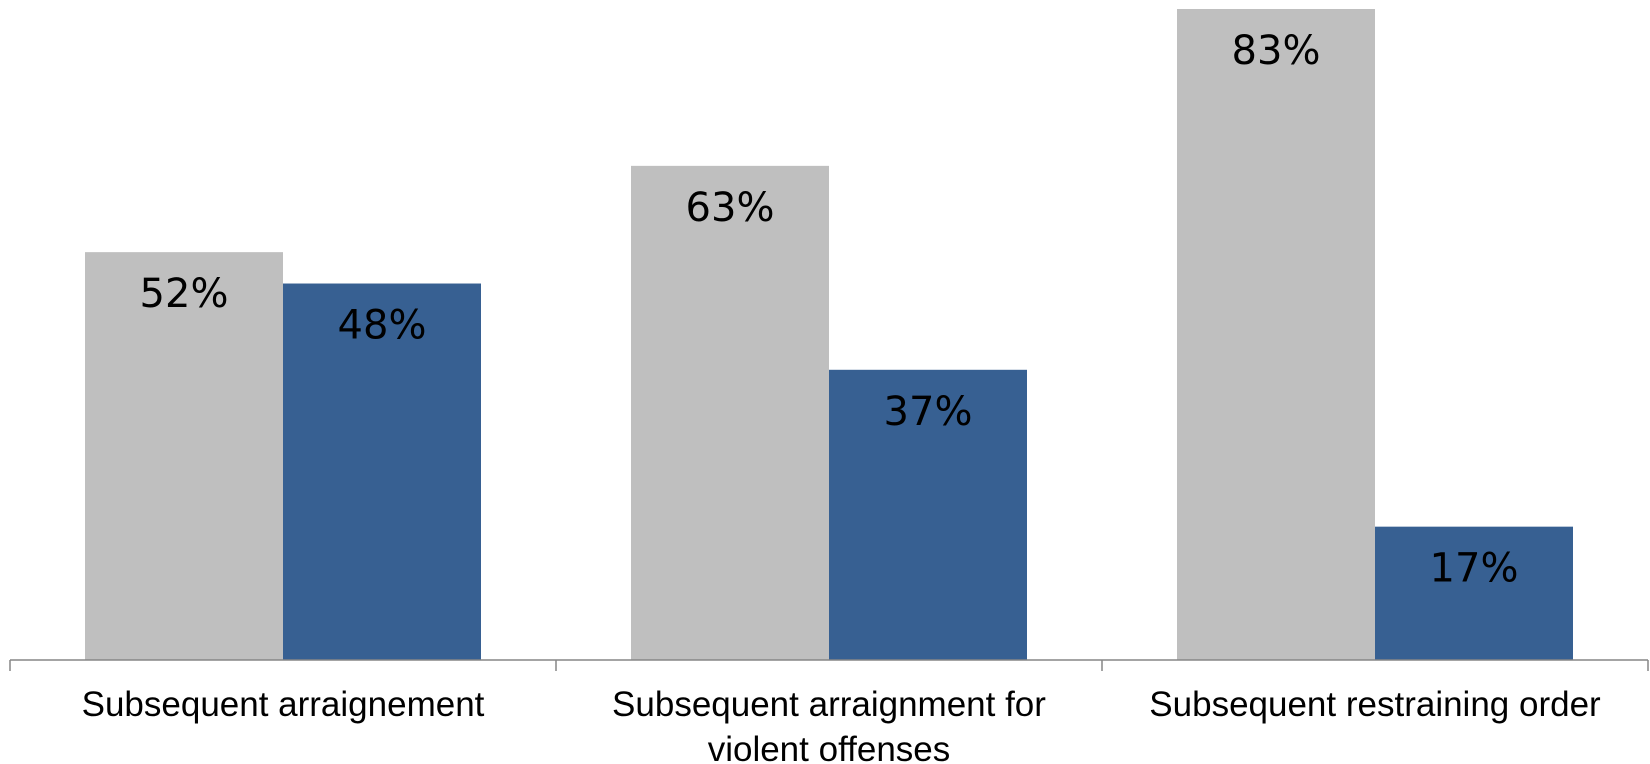 The image size is (1650, 764). I want to click on data-label: 63%, so click(730, 208).